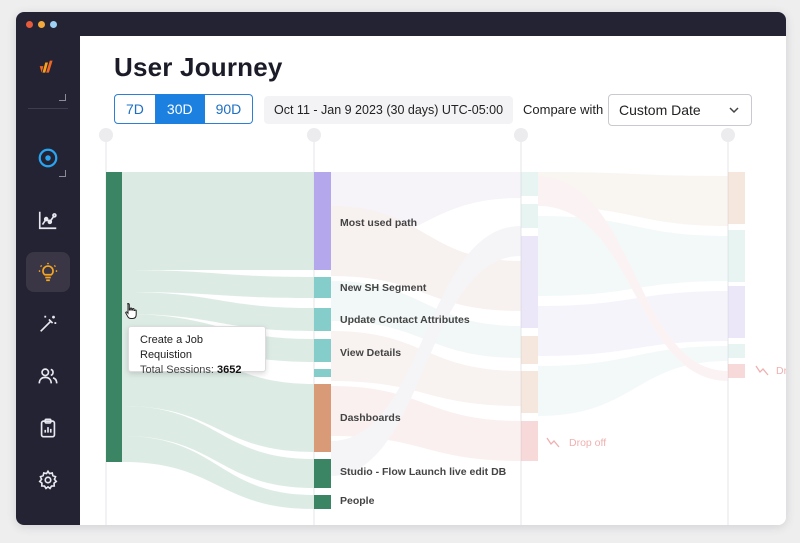  What do you see at coordinates (370, 418) in the screenshot?
I see `node-label-dashboards: Dashboards` at bounding box center [370, 418].